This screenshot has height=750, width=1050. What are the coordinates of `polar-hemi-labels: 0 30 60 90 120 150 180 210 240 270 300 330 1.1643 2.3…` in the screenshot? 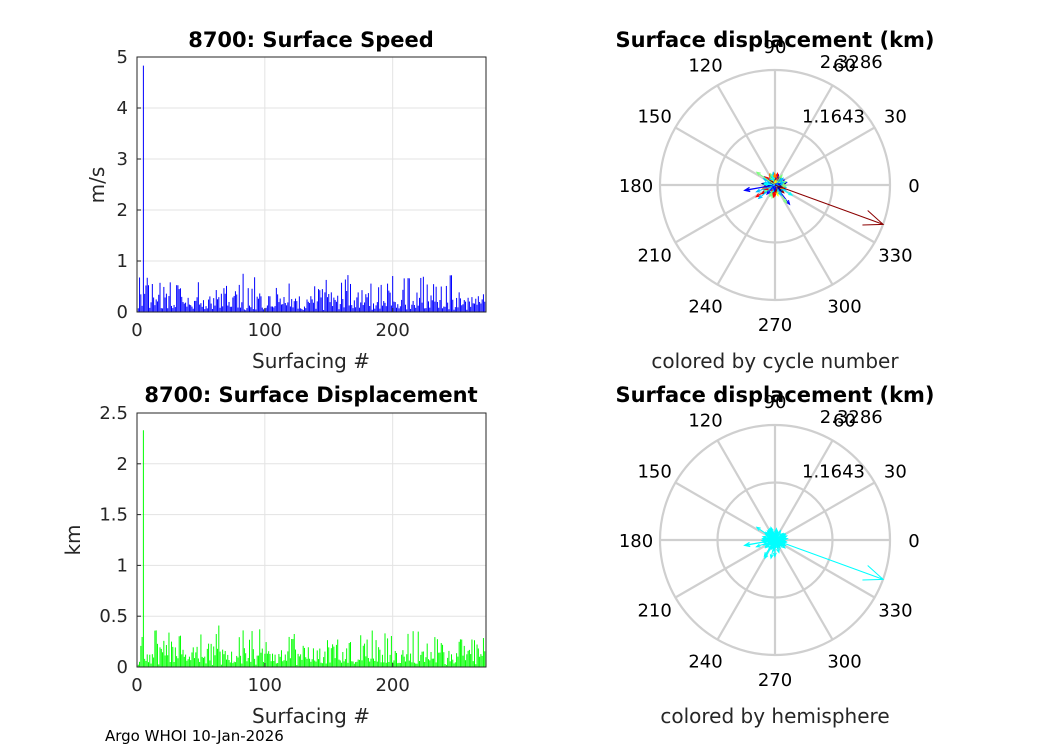 It's located at (769, 541).